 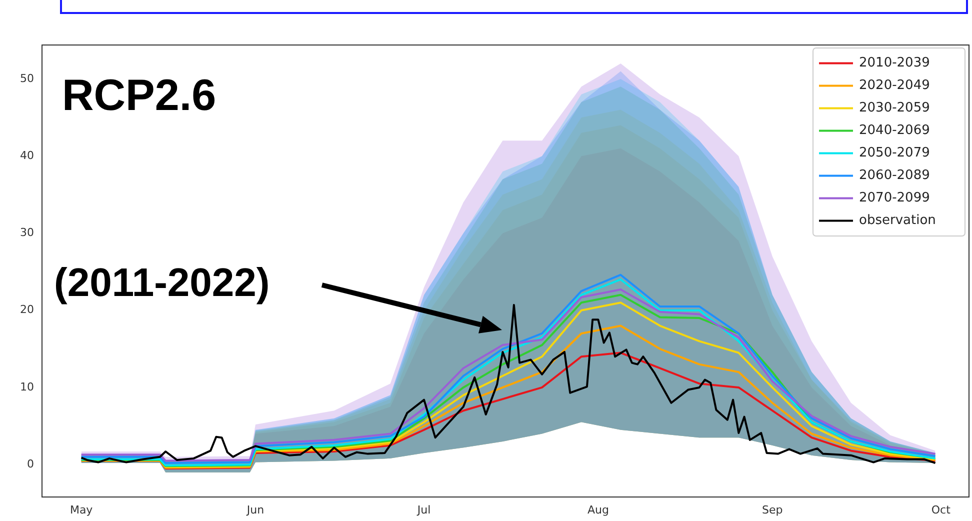 What do you see at coordinates (598, 509) in the screenshot?
I see `x-tick-label: Aug` at bounding box center [598, 509].